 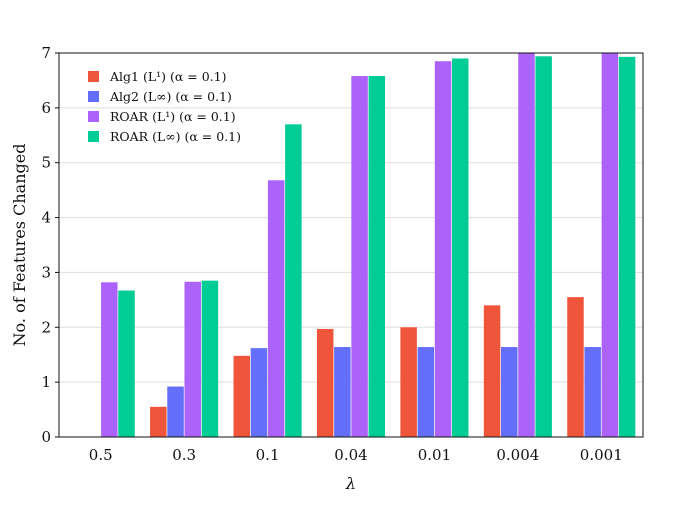 I want to click on bar-3-0.004, so click(x=526, y=245).